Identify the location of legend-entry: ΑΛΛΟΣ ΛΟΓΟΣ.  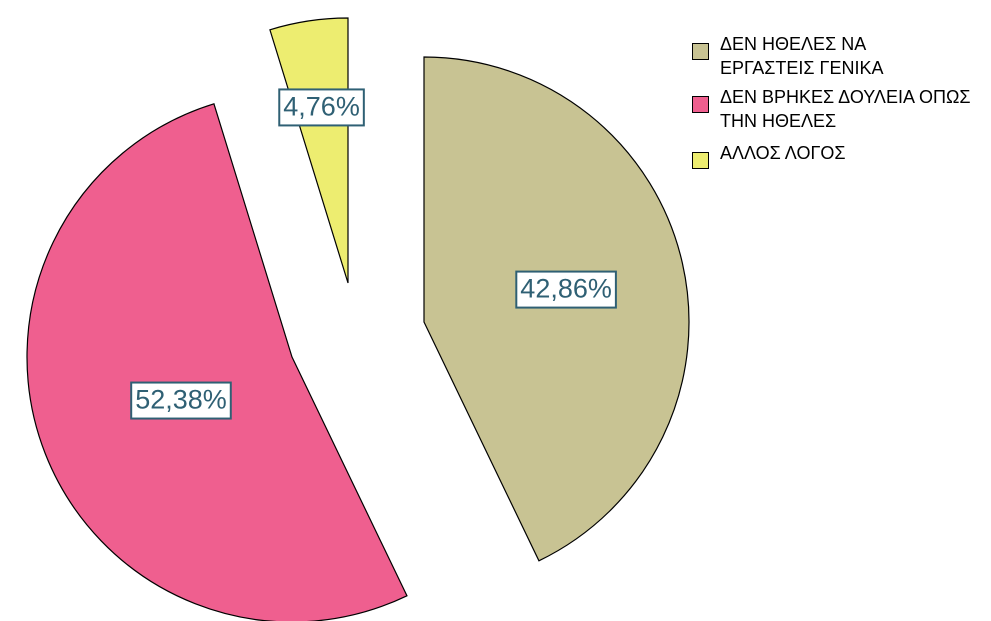
(825, 155).